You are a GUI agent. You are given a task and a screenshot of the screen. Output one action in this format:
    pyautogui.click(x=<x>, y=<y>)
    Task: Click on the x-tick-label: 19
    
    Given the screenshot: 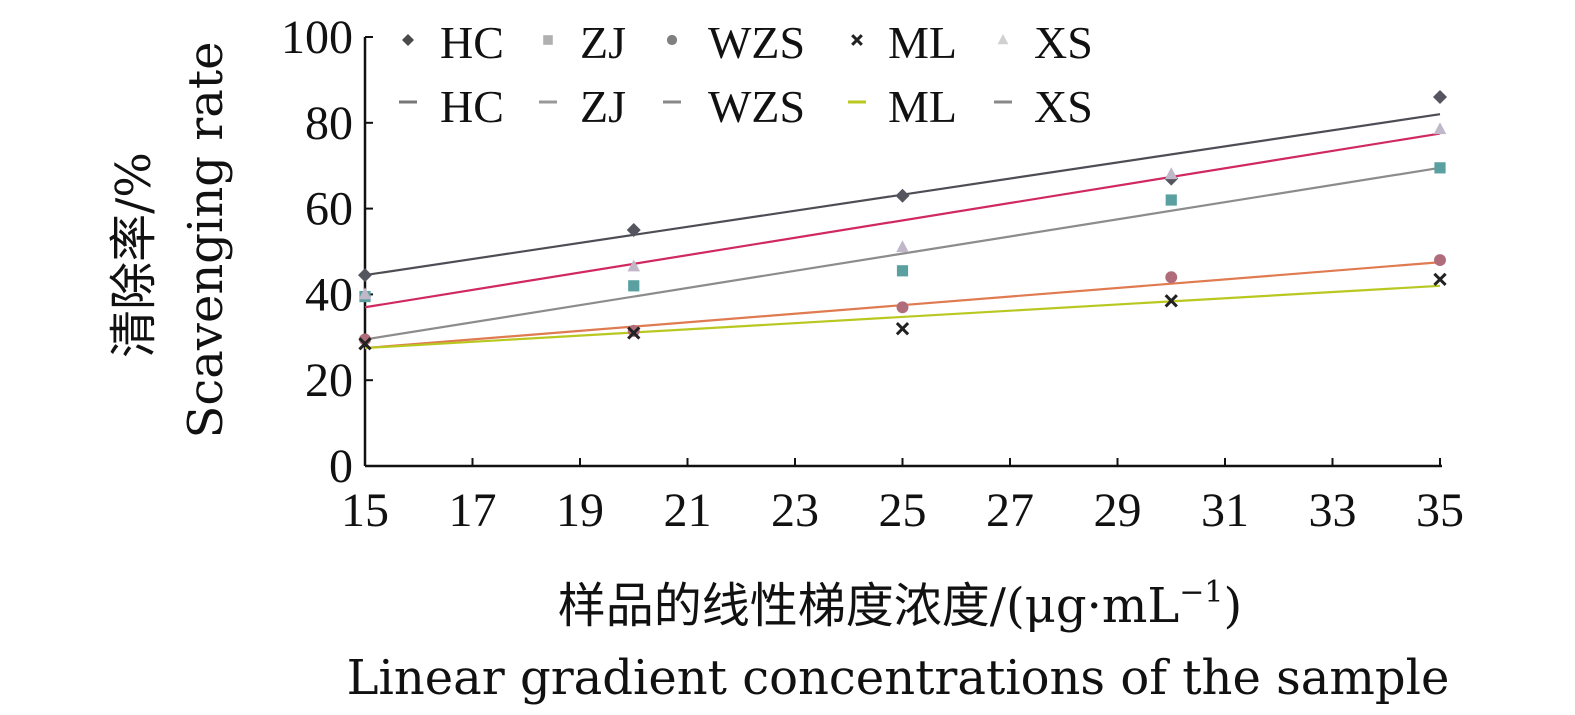 What is the action you would take?
    pyautogui.click(x=580, y=510)
    